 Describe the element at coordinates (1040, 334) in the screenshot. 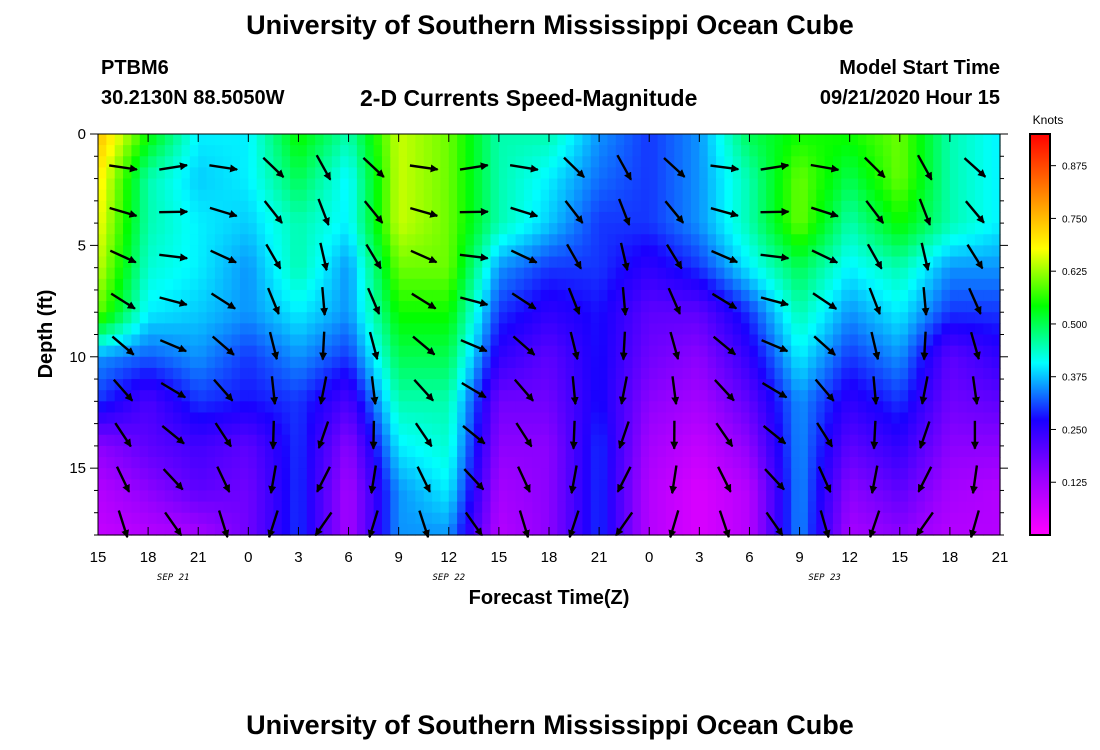

I see `colorbar-ramp` at that location.